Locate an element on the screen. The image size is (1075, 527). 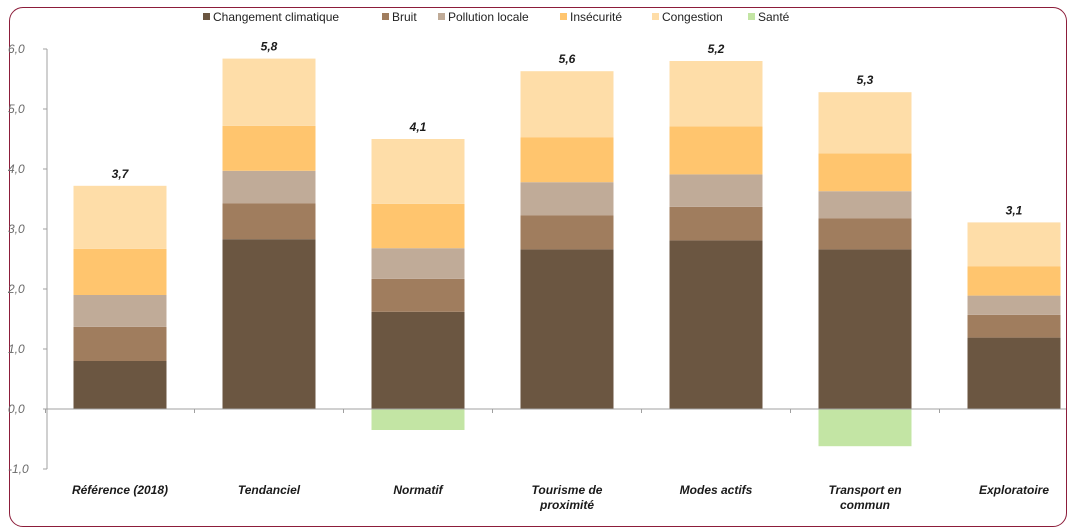
category-label: Modes actifs is located at coordinates (716, 490).